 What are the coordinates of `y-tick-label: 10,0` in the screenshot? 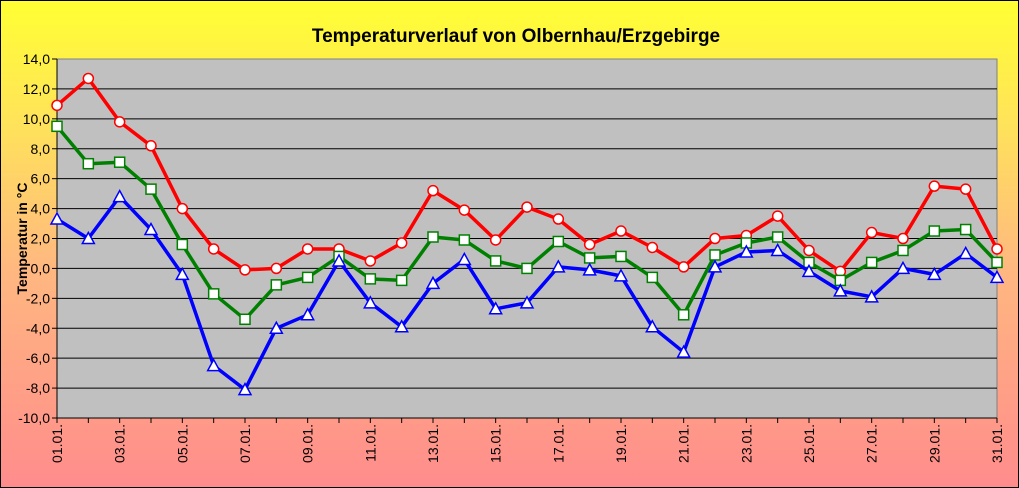 It's located at (36, 119).